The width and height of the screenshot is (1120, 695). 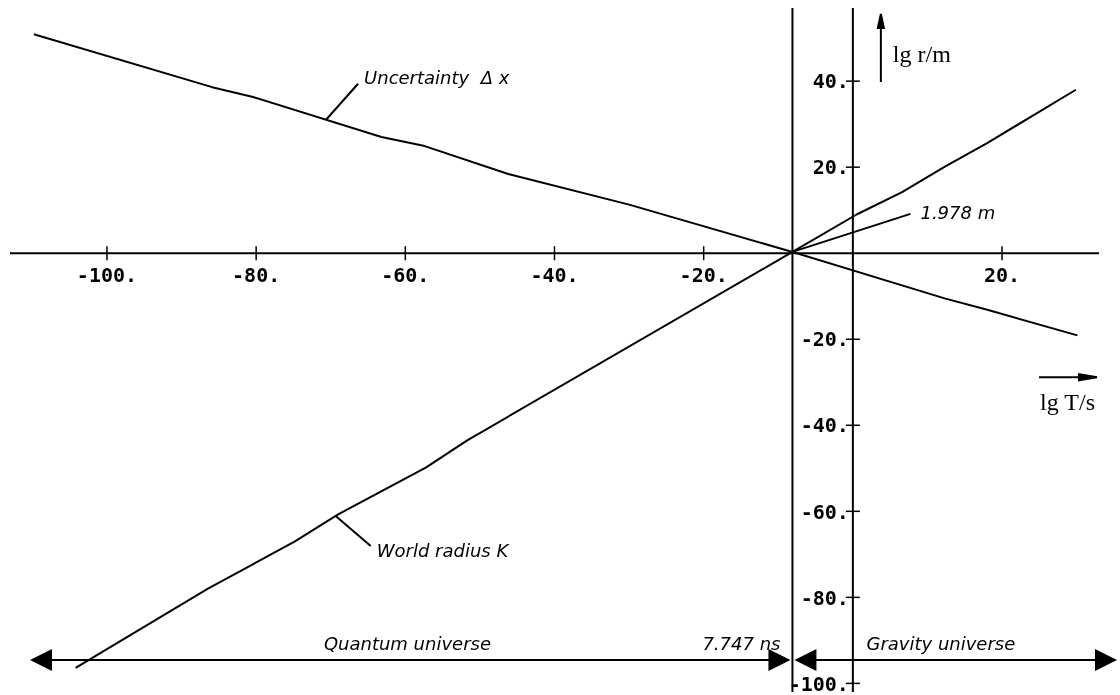 What do you see at coordinates (958, 212) in the screenshot?
I see `annotation: 1.978 m` at bounding box center [958, 212].